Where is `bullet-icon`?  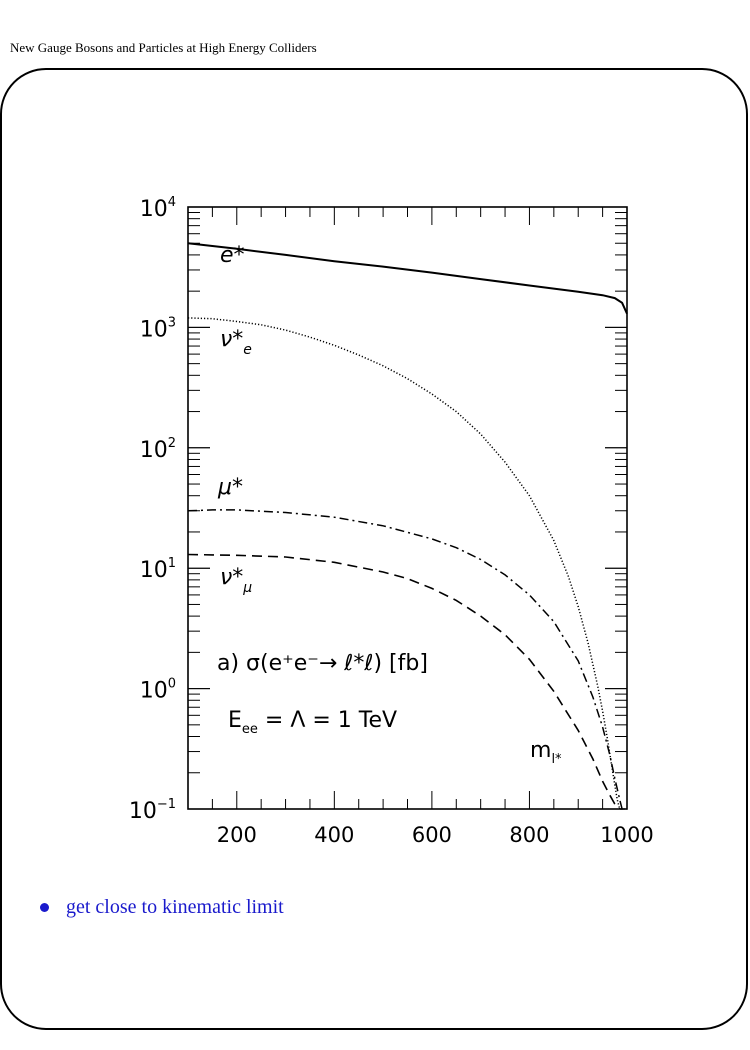 bullet-icon is located at coordinates (44, 907).